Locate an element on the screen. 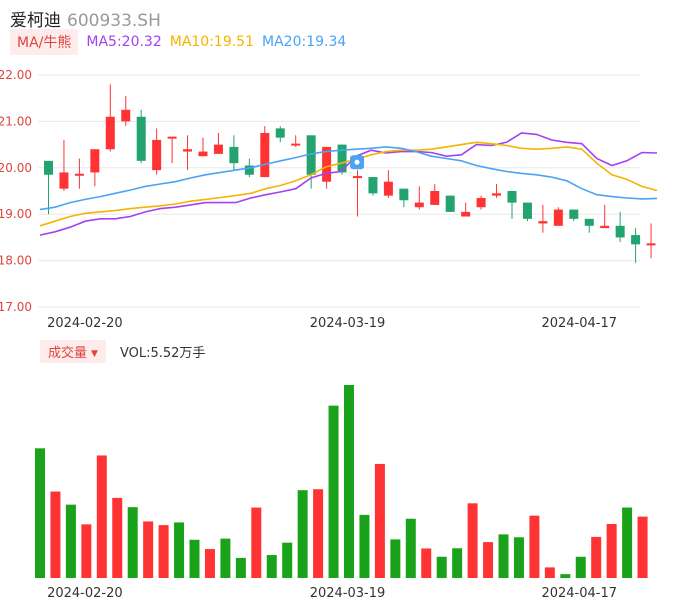 This screenshot has height=606, width=686. volume-date-axis: 2024-02-20 2024-03-19 2024-04-17 is located at coordinates (332, 593).